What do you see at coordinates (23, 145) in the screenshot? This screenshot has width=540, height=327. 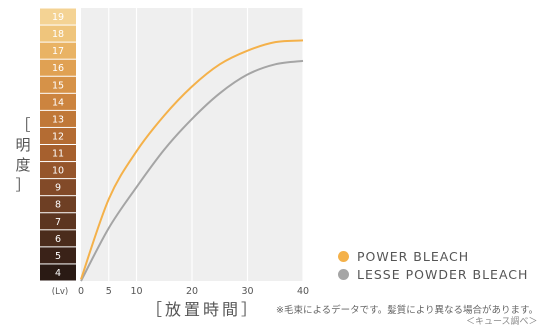 I see `y-axis-label-char: 明` at bounding box center [23, 145].